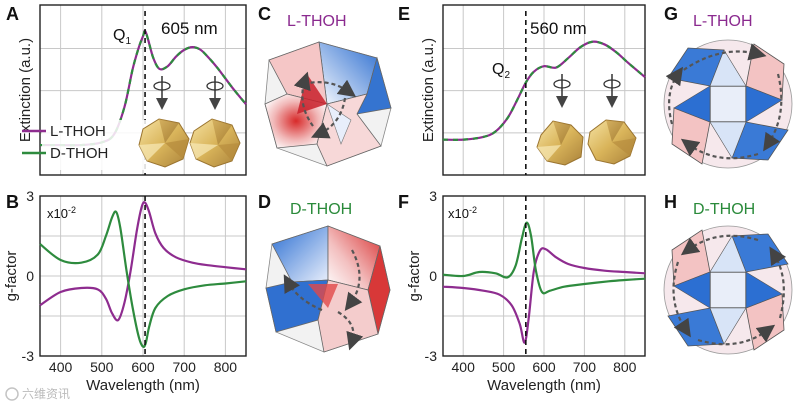 The image size is (800, 407). Describe the element at coordinates (12, 202) in the screenshot. I see `panel-letter-b: B` at that location.